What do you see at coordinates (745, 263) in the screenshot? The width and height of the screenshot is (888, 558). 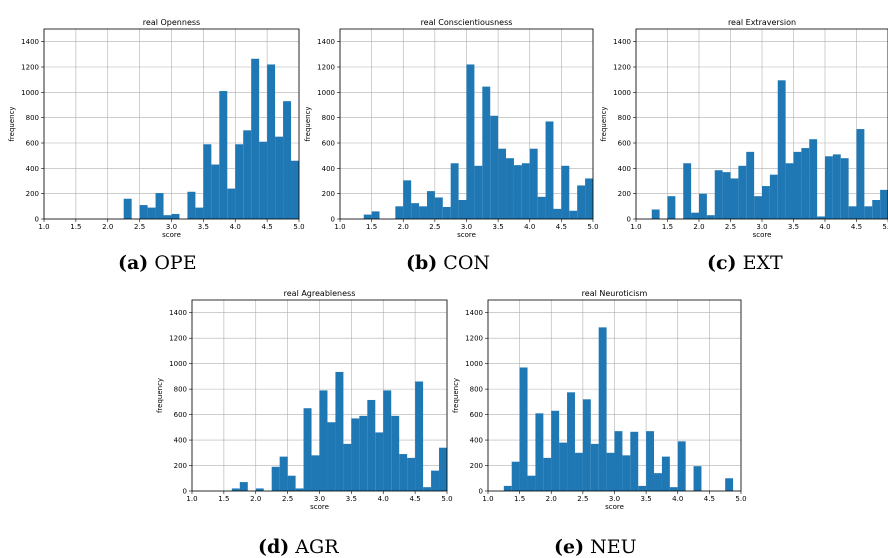 I see `figure-caption: (c) EXT` at bounding box center [745, 263].